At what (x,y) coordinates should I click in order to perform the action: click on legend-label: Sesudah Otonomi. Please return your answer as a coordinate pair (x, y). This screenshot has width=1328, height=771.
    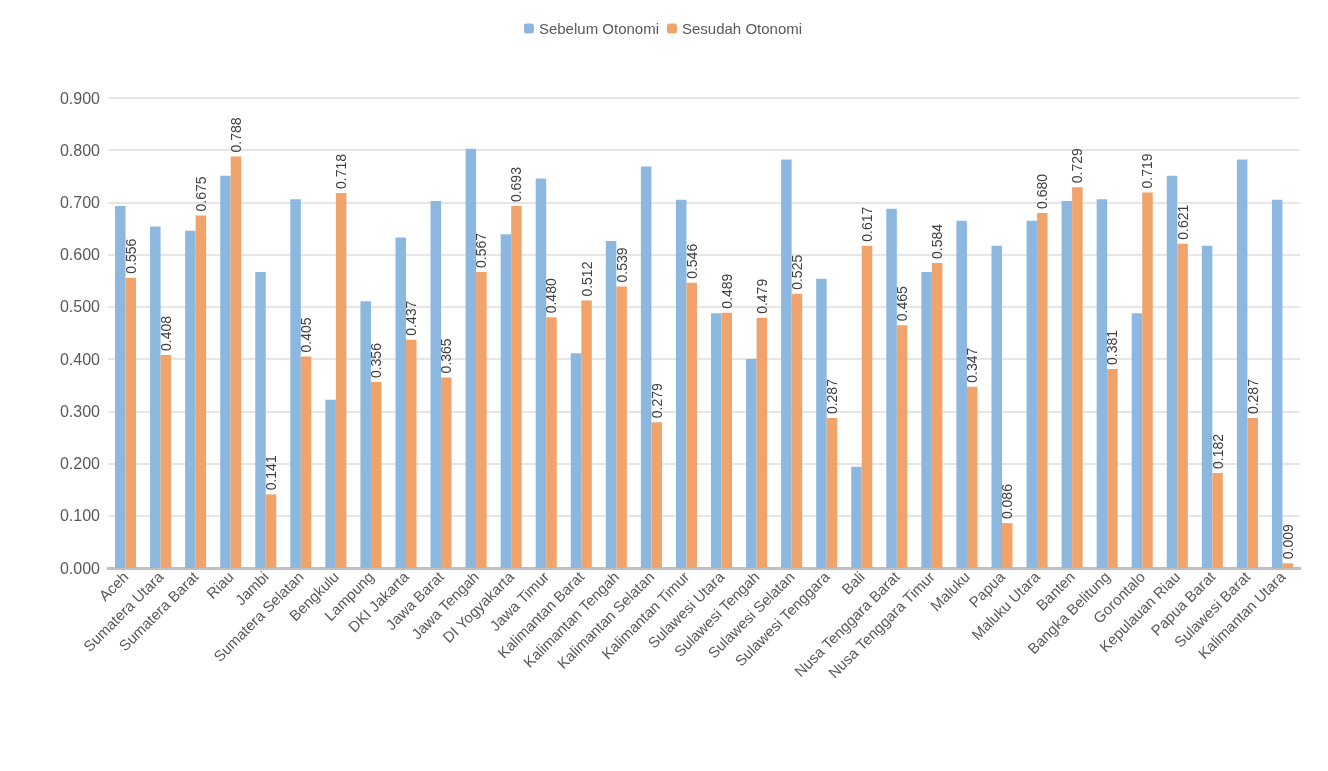
    Looking at the image, I should click on (742, 28).